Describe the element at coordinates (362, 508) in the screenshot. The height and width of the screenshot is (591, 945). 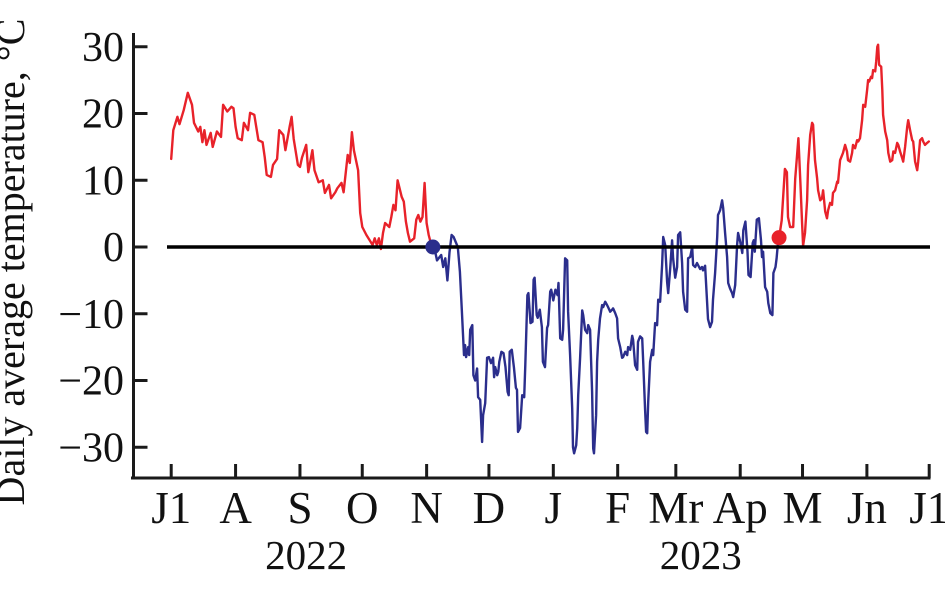
I see `month-label-O: O` at that location.